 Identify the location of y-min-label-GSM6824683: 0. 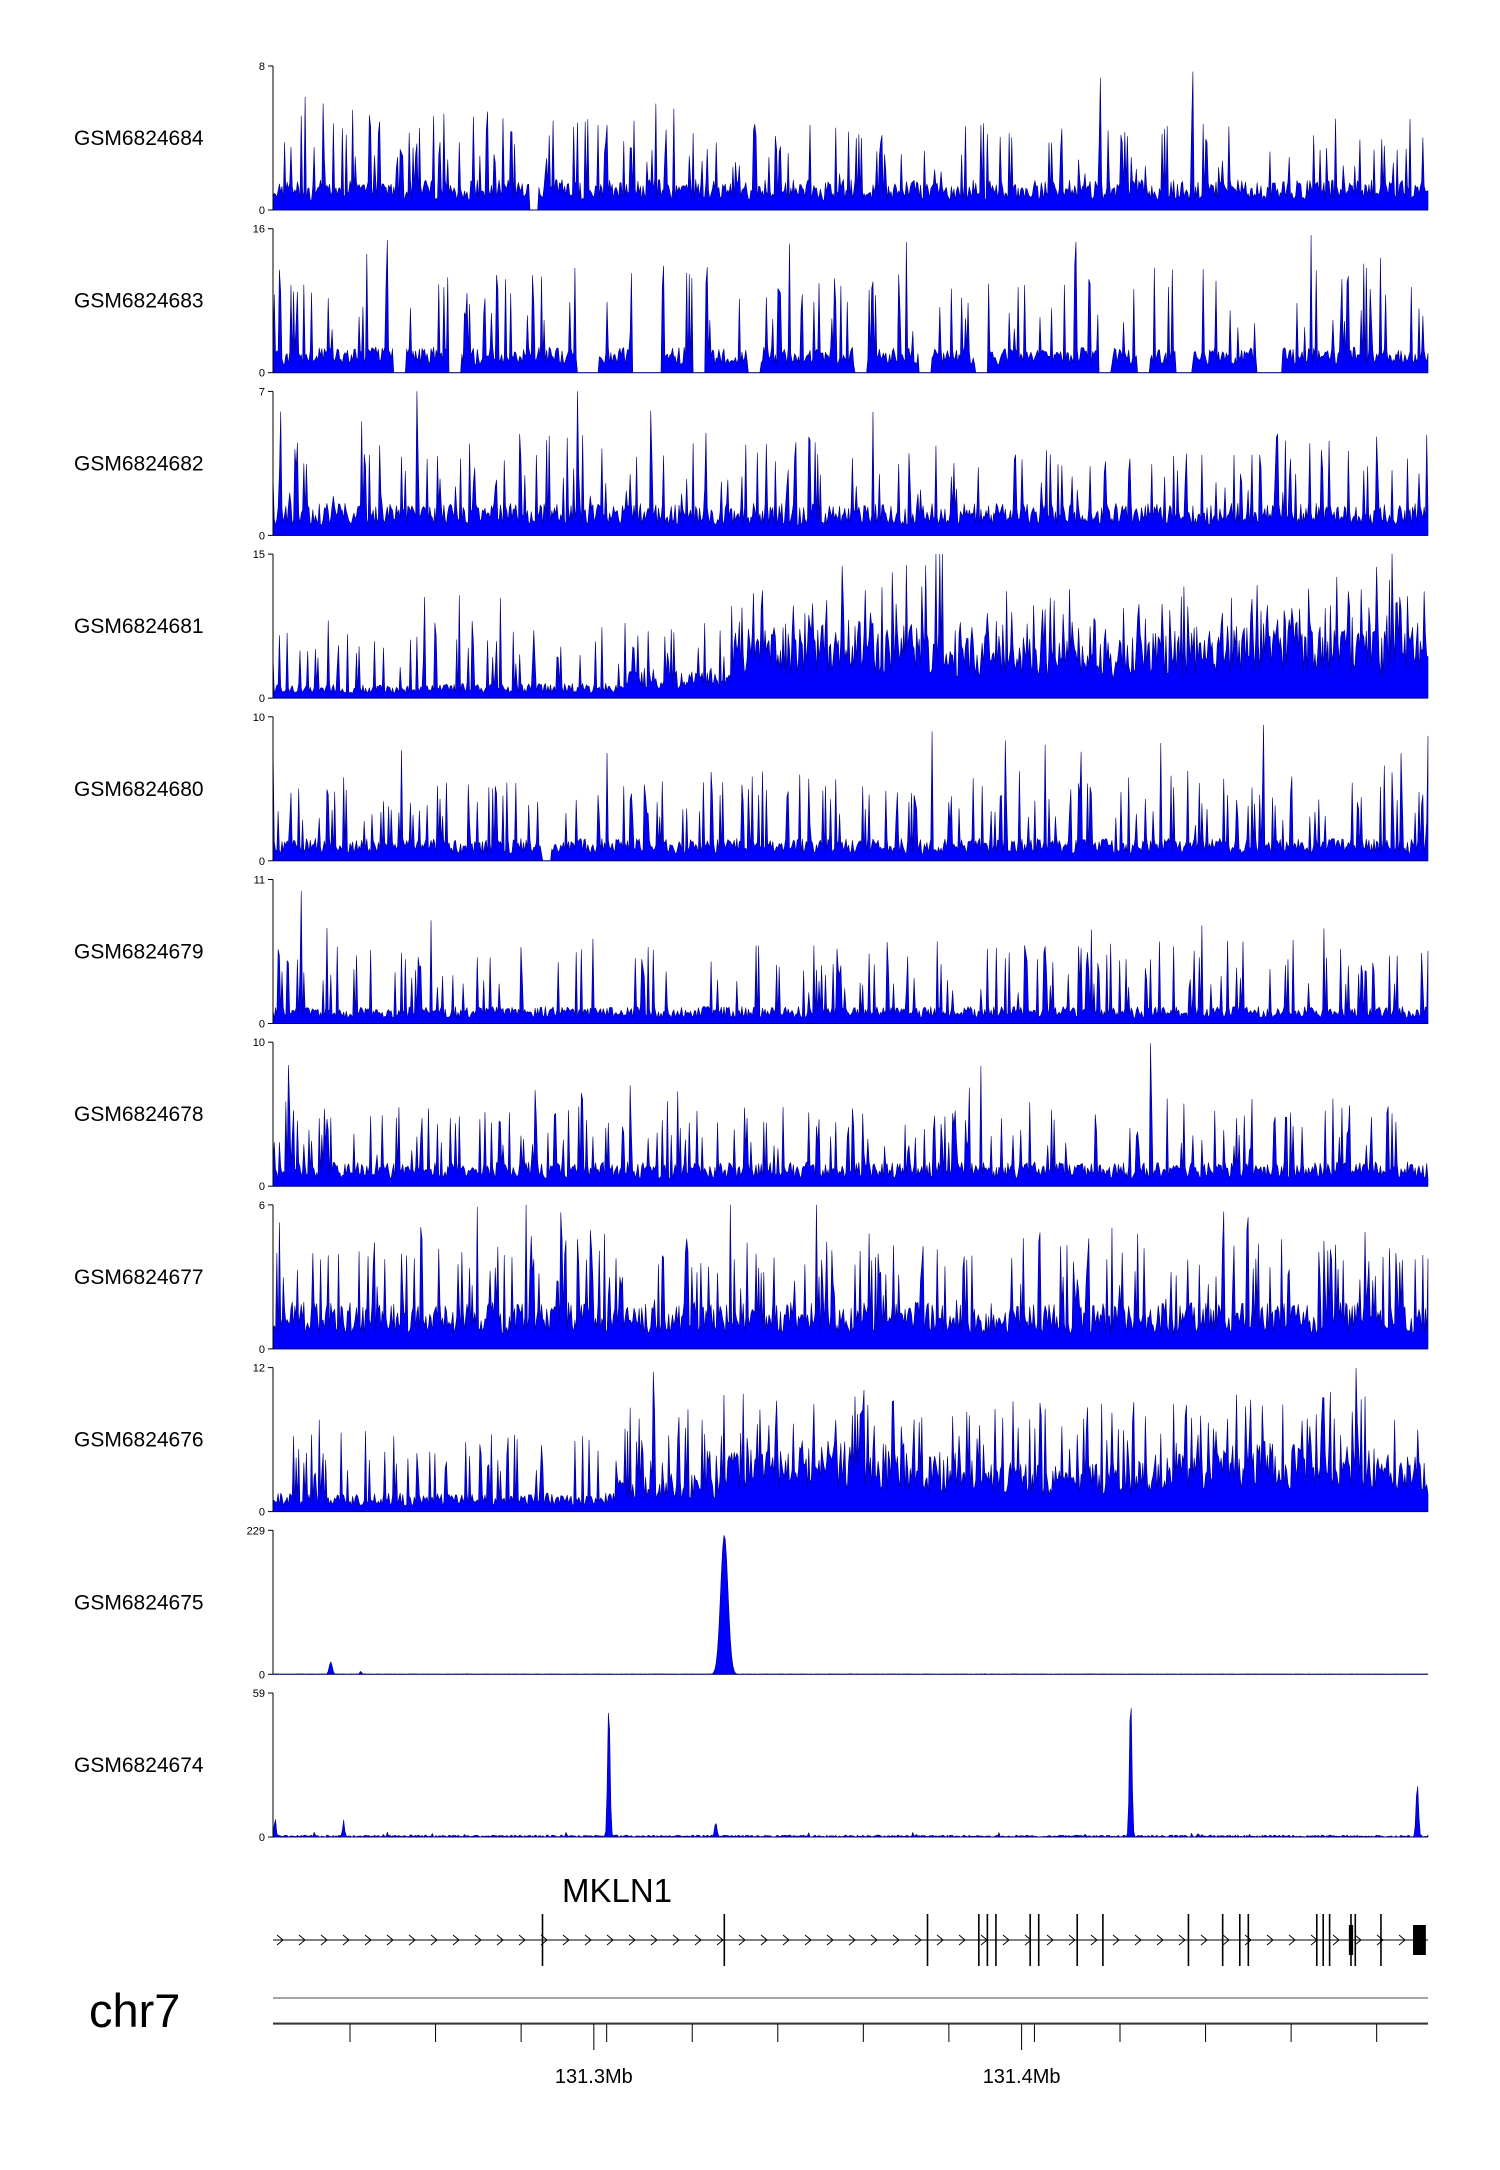
(262, 374).